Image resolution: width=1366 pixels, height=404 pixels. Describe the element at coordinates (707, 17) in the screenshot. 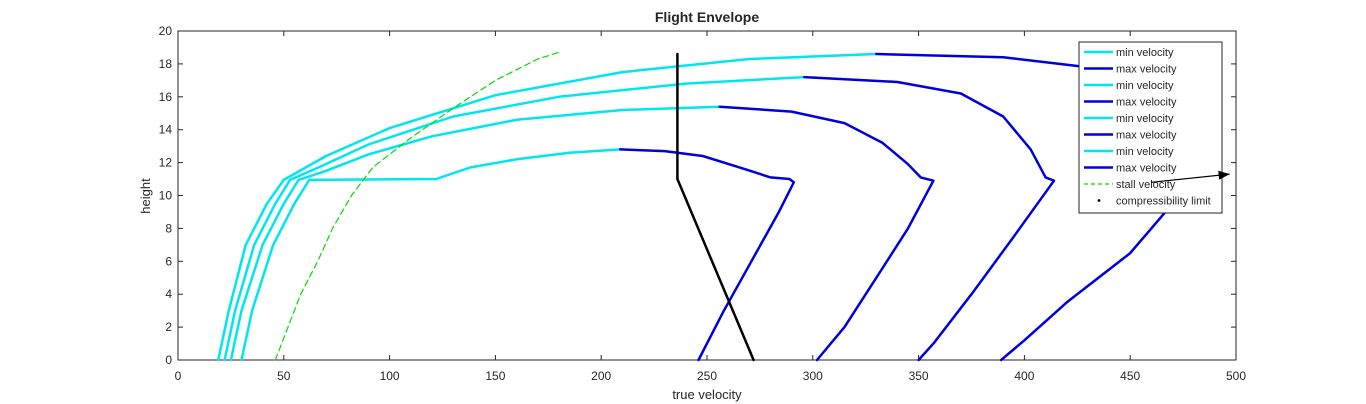

I see `chart-title: Flight Envelope` at that location.